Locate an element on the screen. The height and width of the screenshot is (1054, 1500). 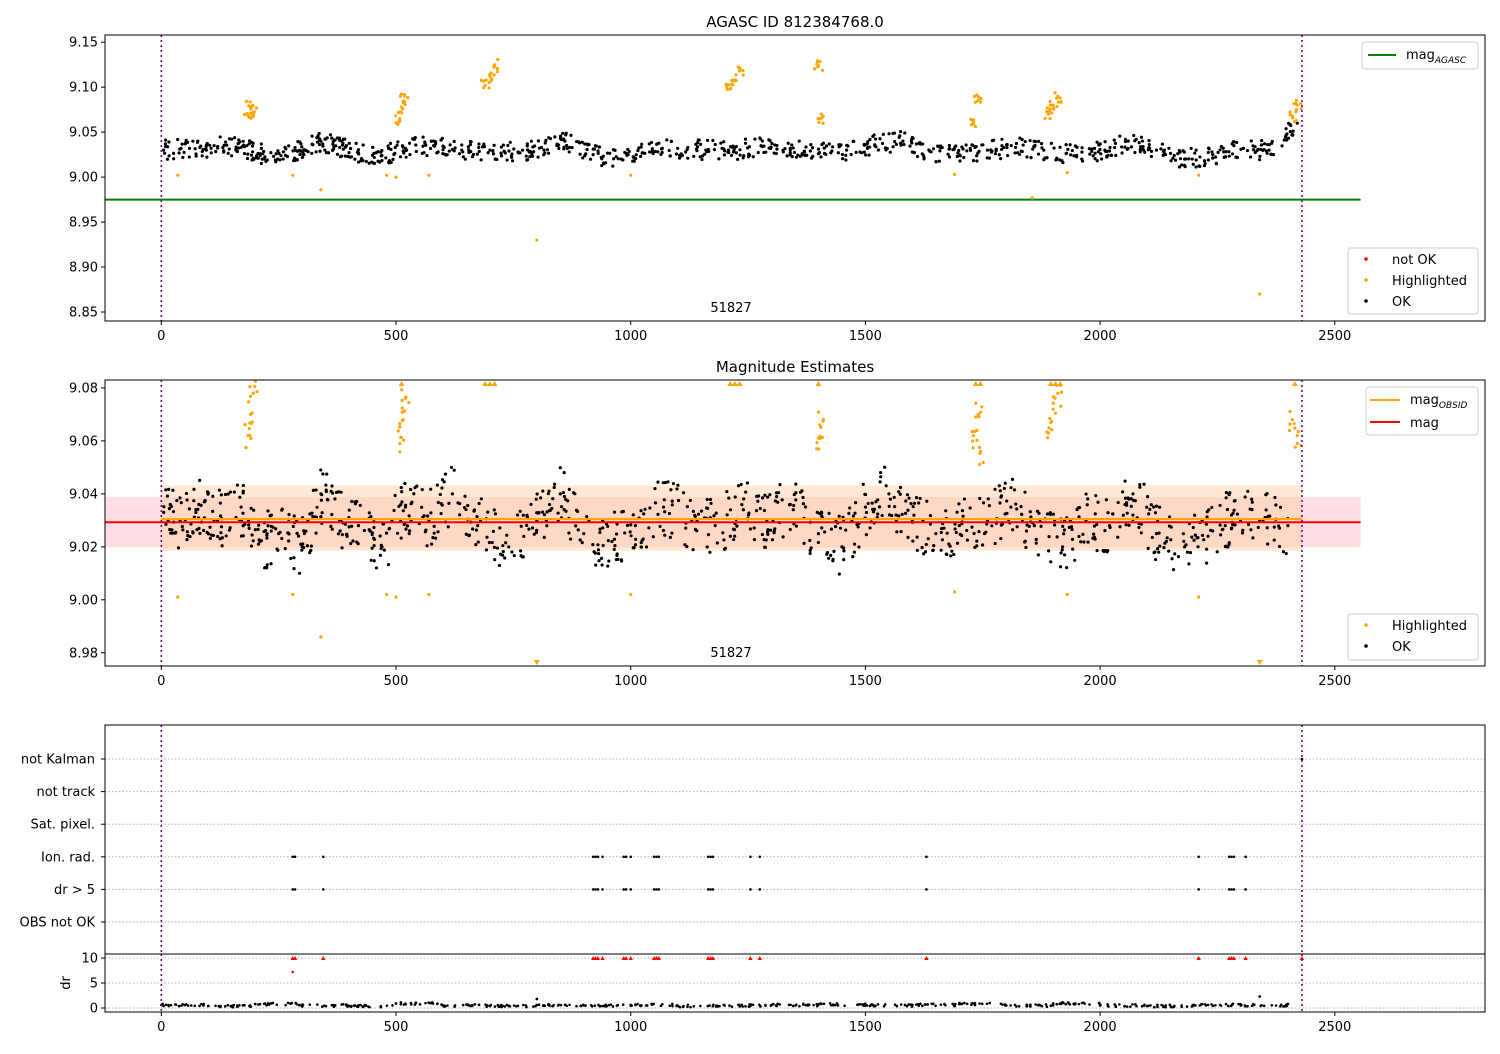
row-label-not-track: not track is located at coordinates (65, 792).